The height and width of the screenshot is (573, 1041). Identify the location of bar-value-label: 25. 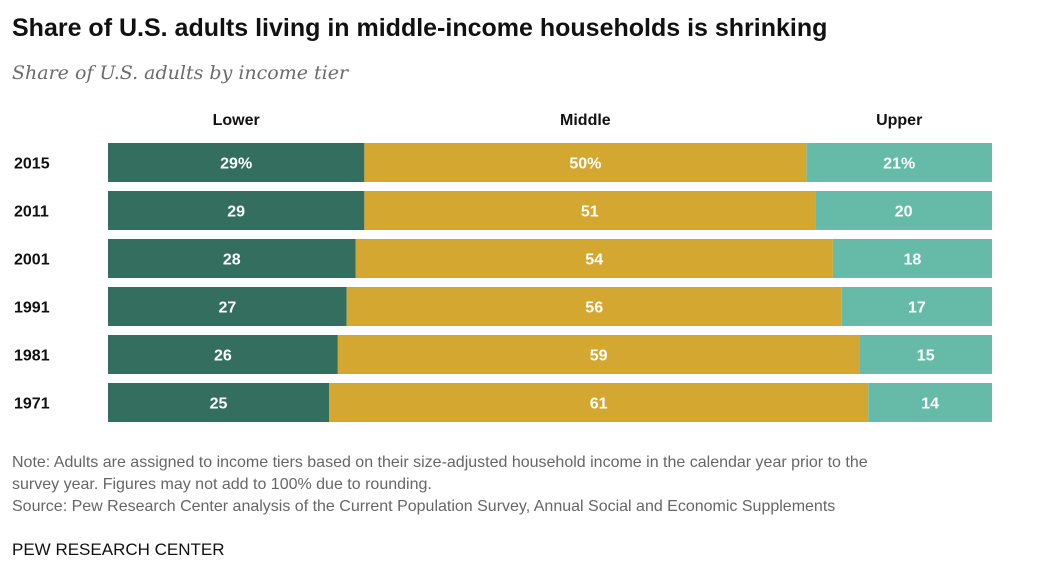
(219, 404).